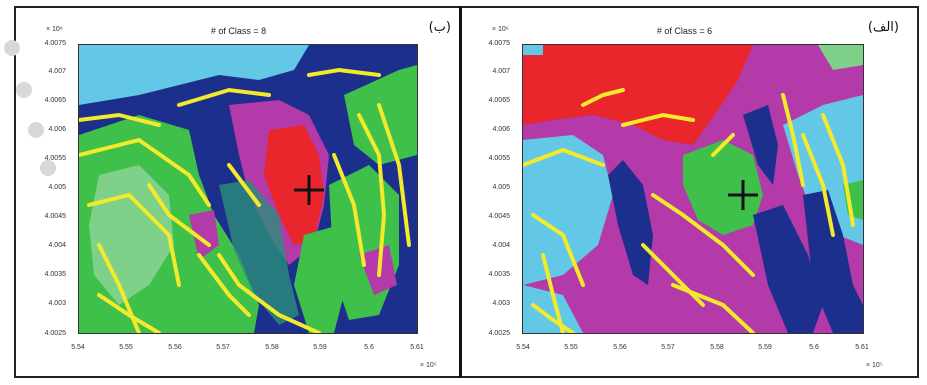 The height and width of the screenshot is (385, 927). What do you see at coordinates (55, 100) in the screenshot?
I see `left-y-tick: 4.0065` at bounding box center [55, 100].